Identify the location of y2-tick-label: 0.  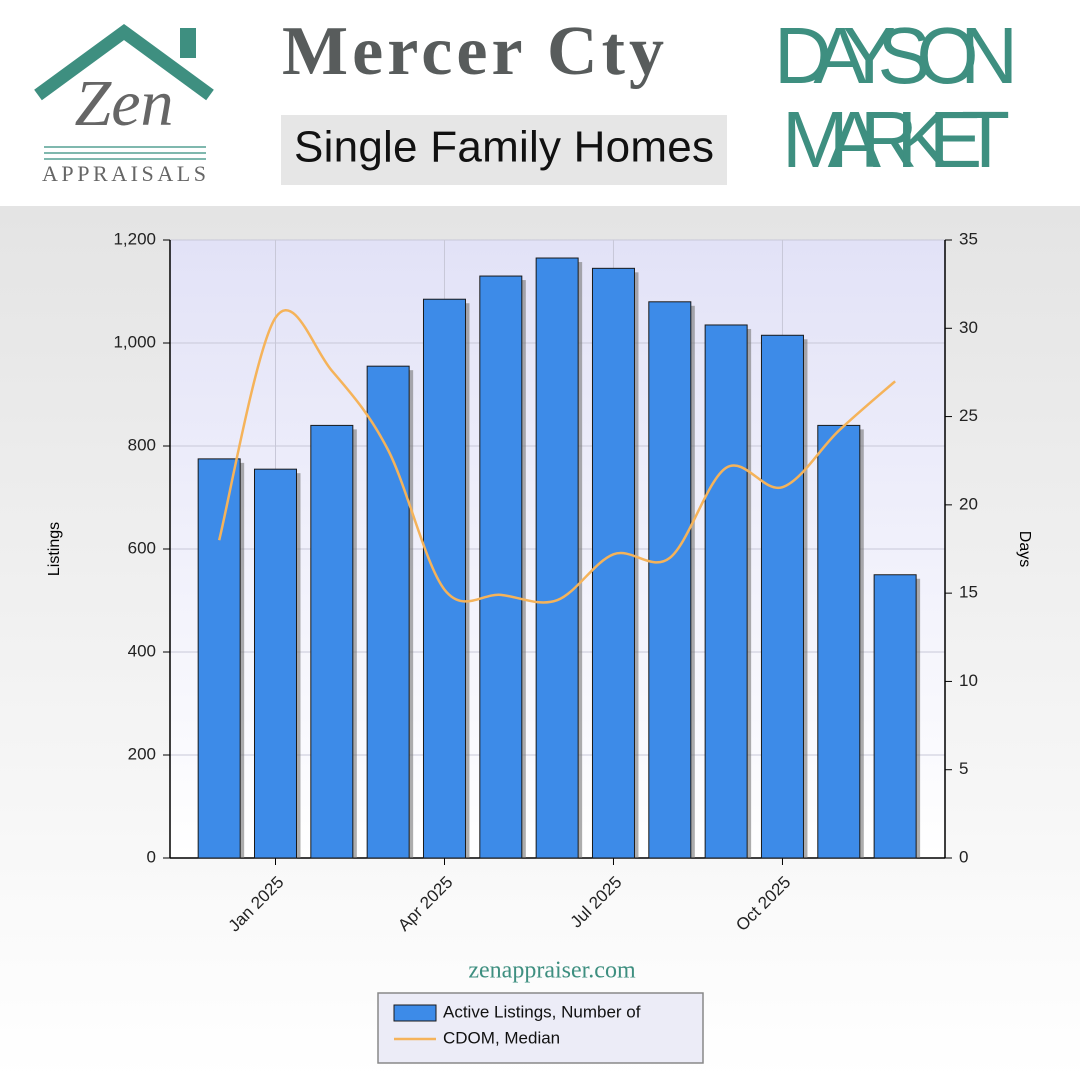
(963, 856).